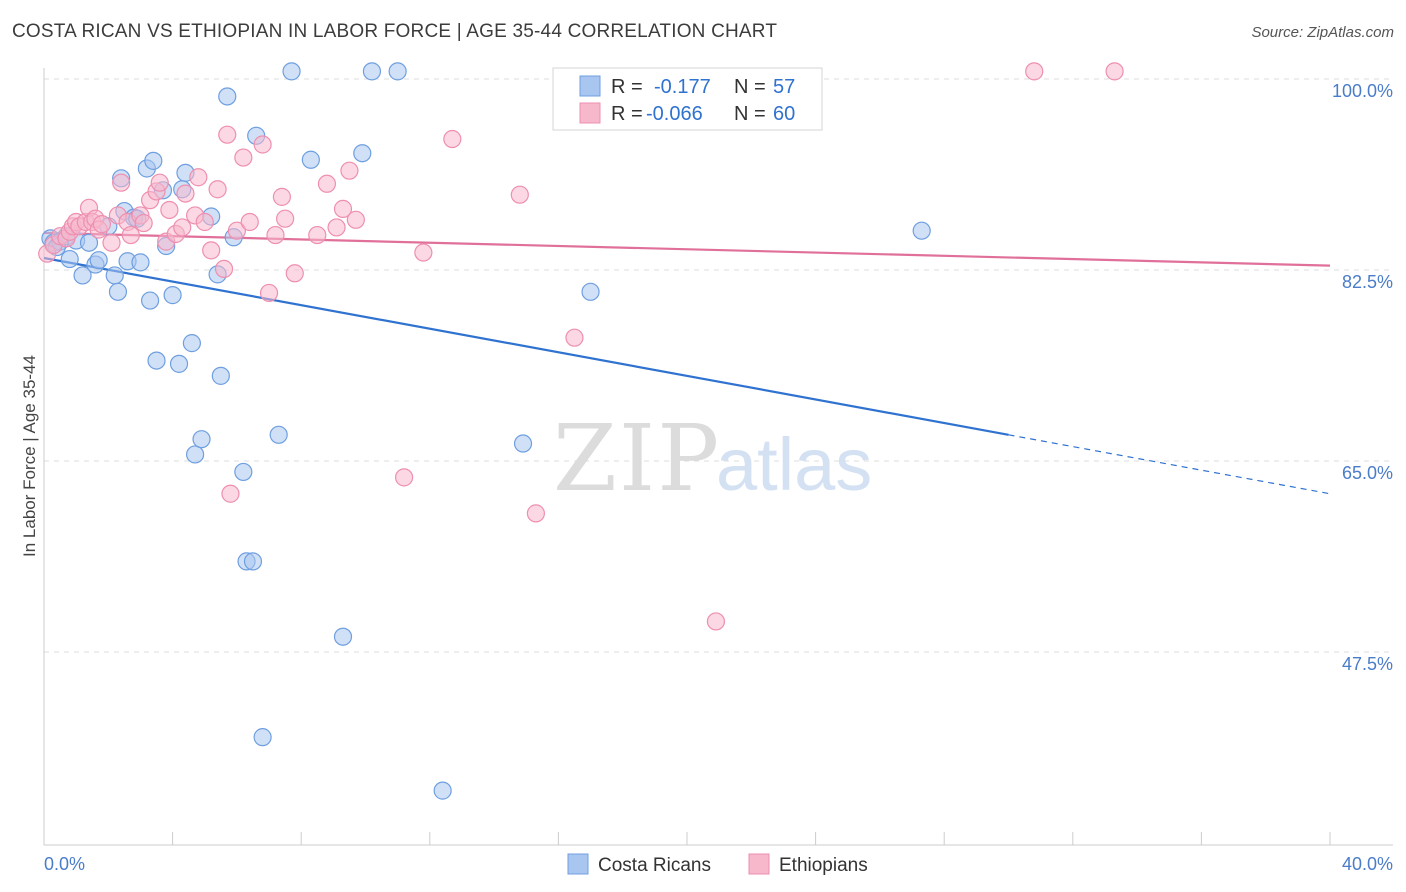 This screenshot has width=1406, height=892. I want to click on series-legend: Costa Ricans Ethiopians, so click(717, 864).